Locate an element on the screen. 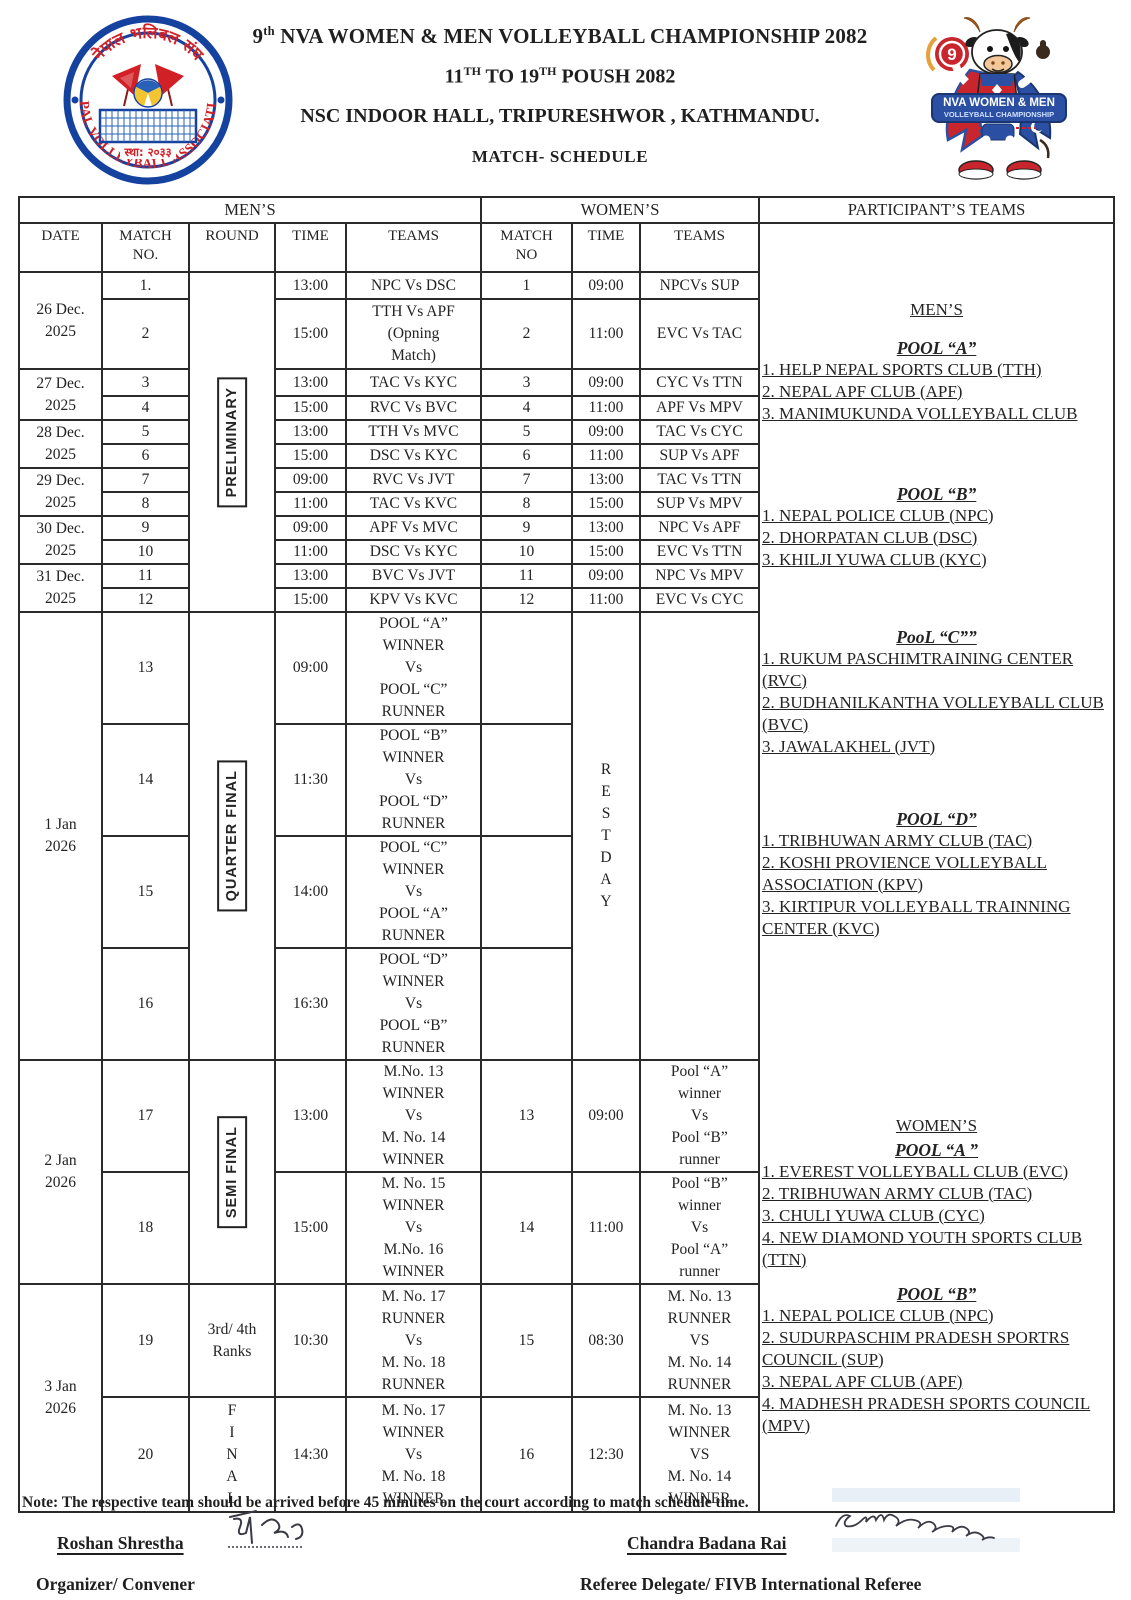  w-match-no-cell: 6 is located at coordinates (526, 456).